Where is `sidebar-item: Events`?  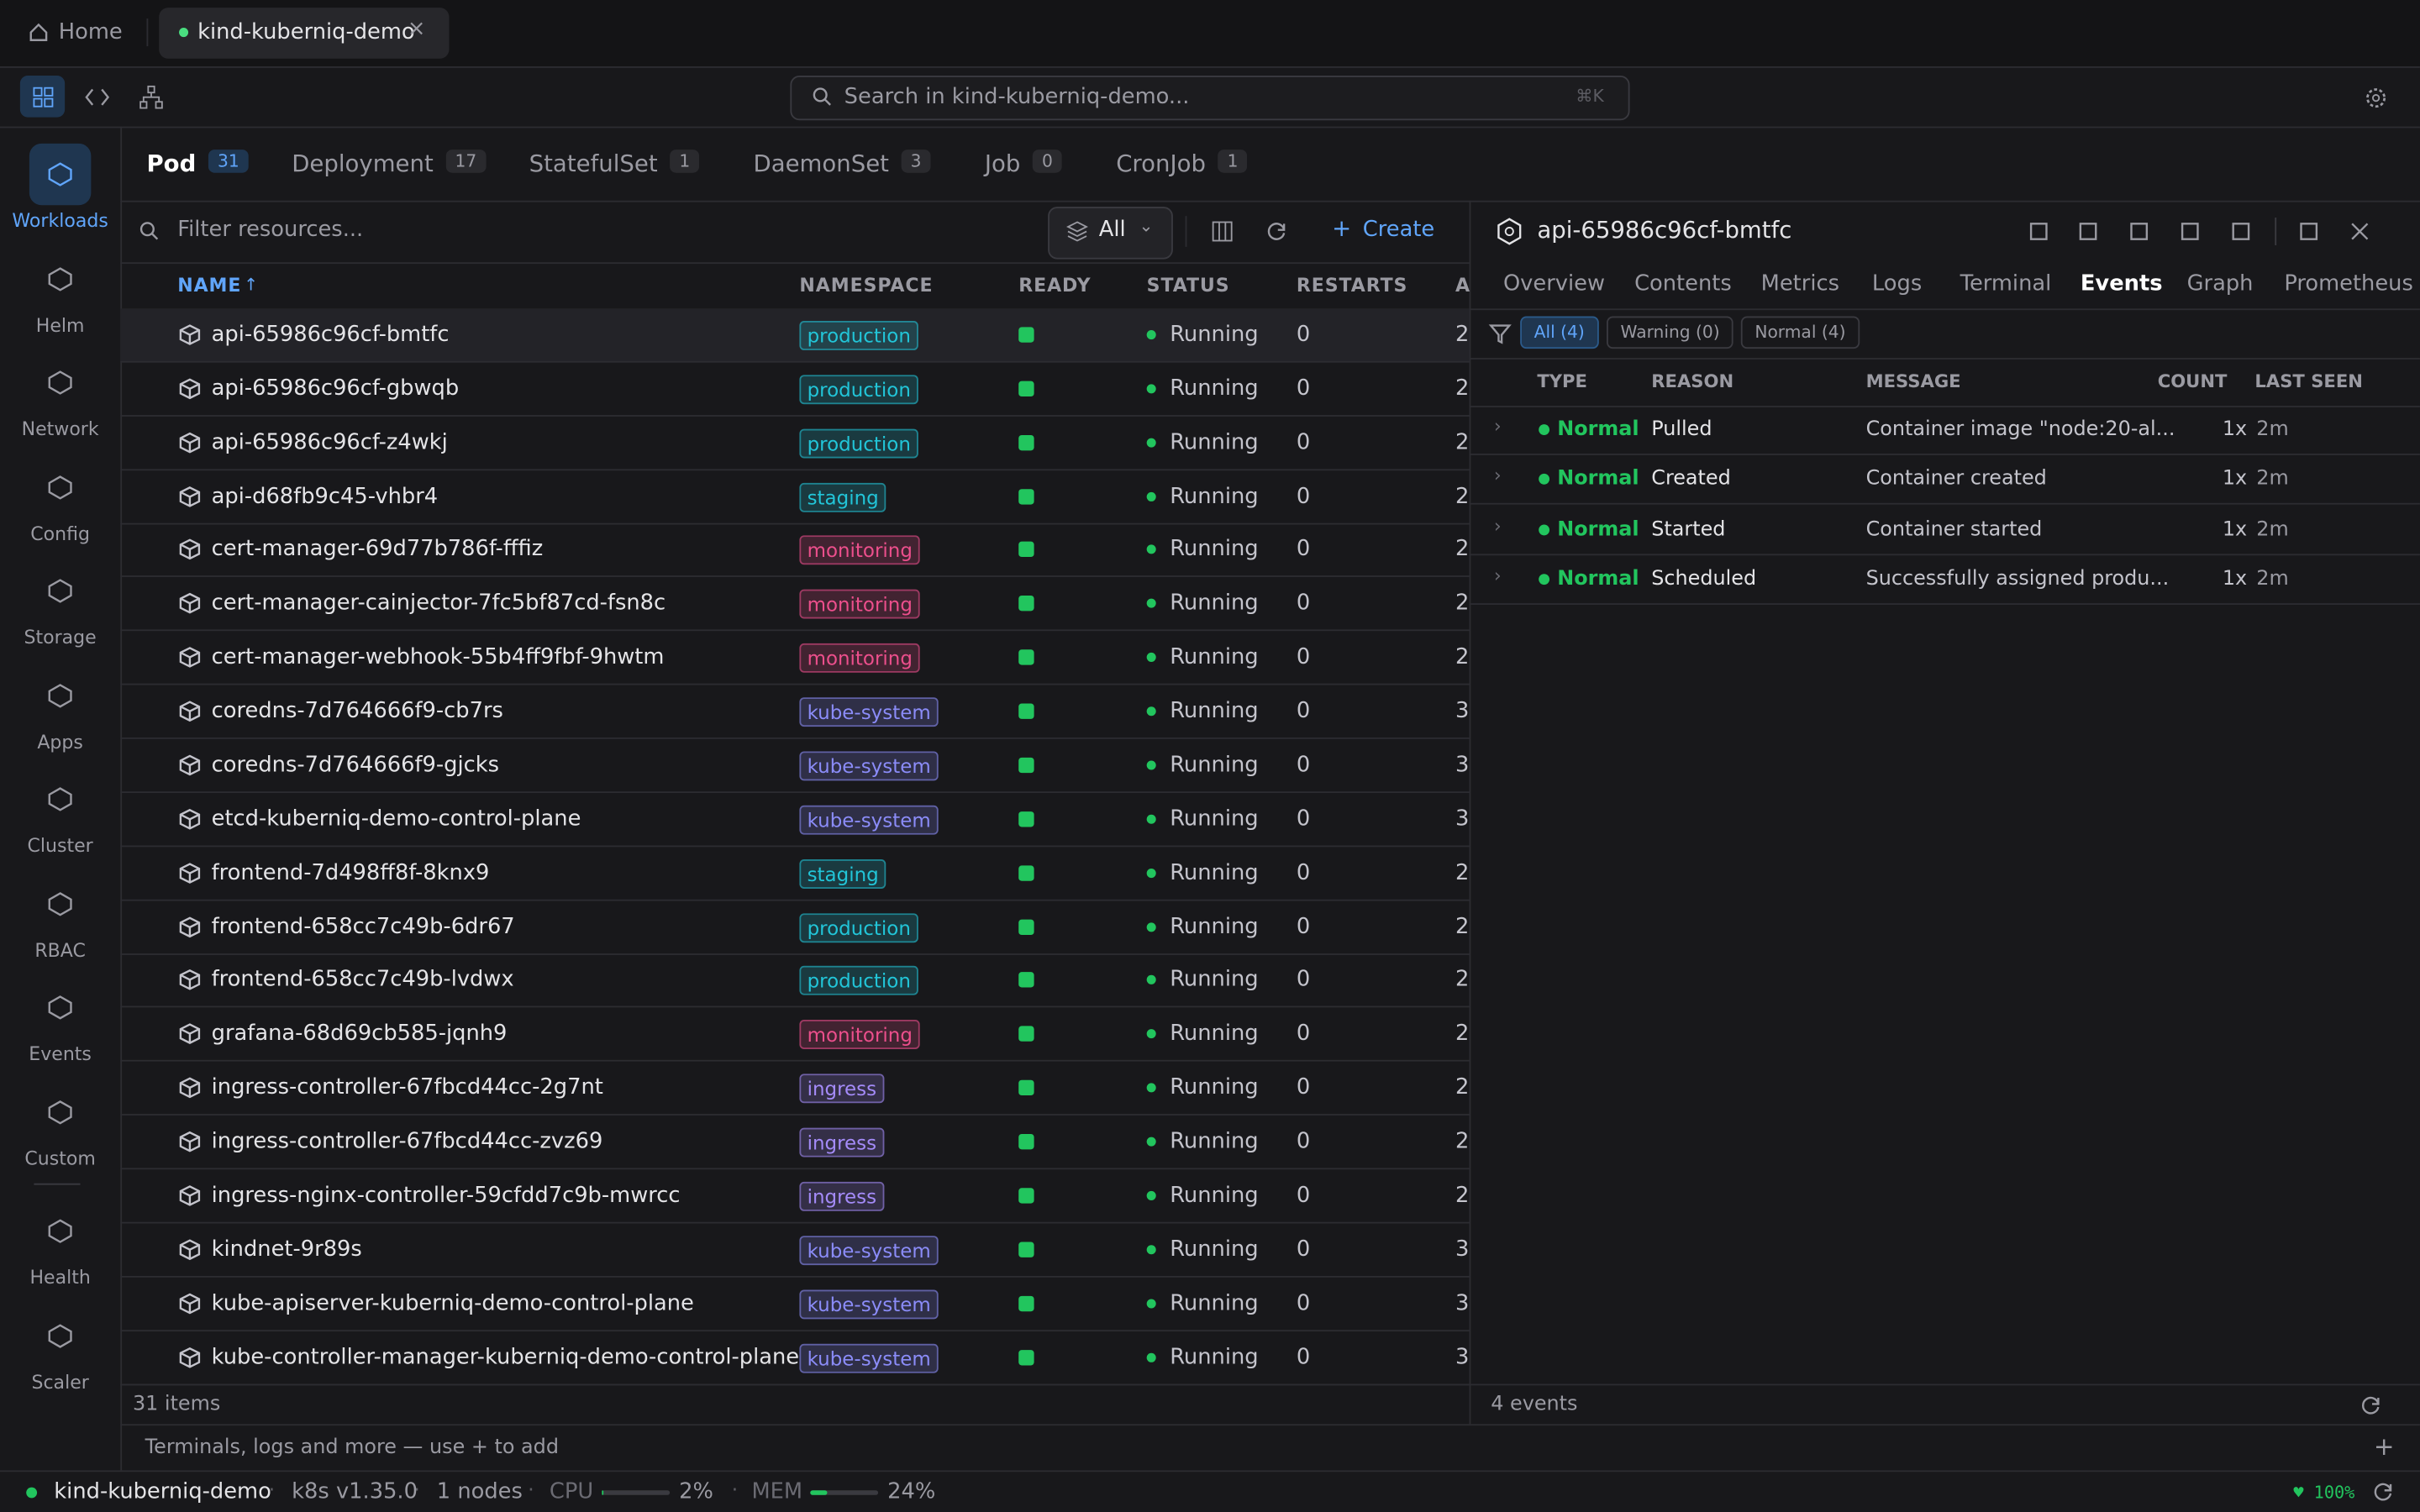
sidebar-item: Events is located at coordinates (60, 1054).